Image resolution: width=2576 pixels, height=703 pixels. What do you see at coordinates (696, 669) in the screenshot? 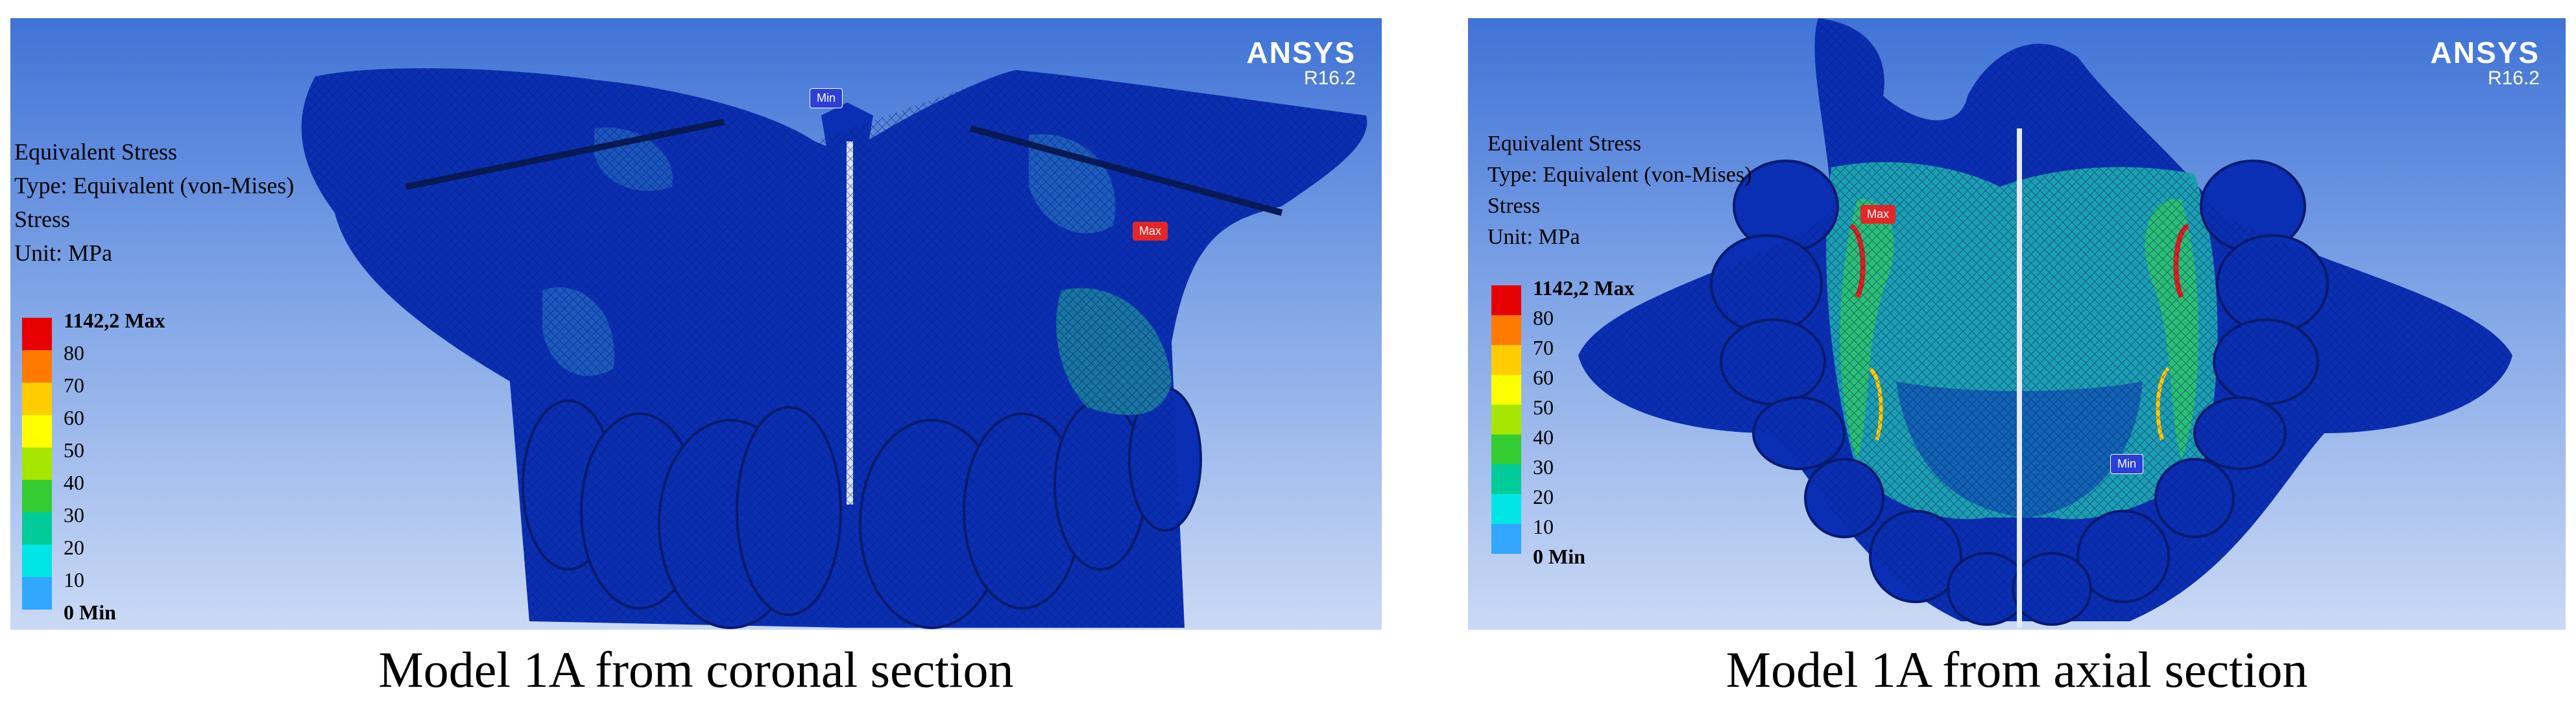
I see `caption-coronal: Model 1A from coronal section` at bounding box center [696, 669].